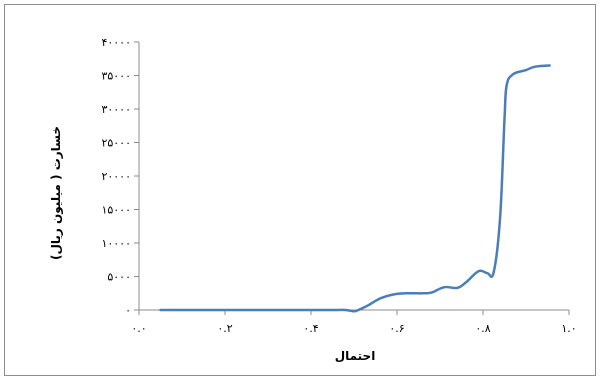 This screenshot has height=381, width=600. What do you see at coordinates (116, 76) in the screenshot?
I see `y-tick-label: ۳۵۰۰۰` at bounding box center [116, 76].